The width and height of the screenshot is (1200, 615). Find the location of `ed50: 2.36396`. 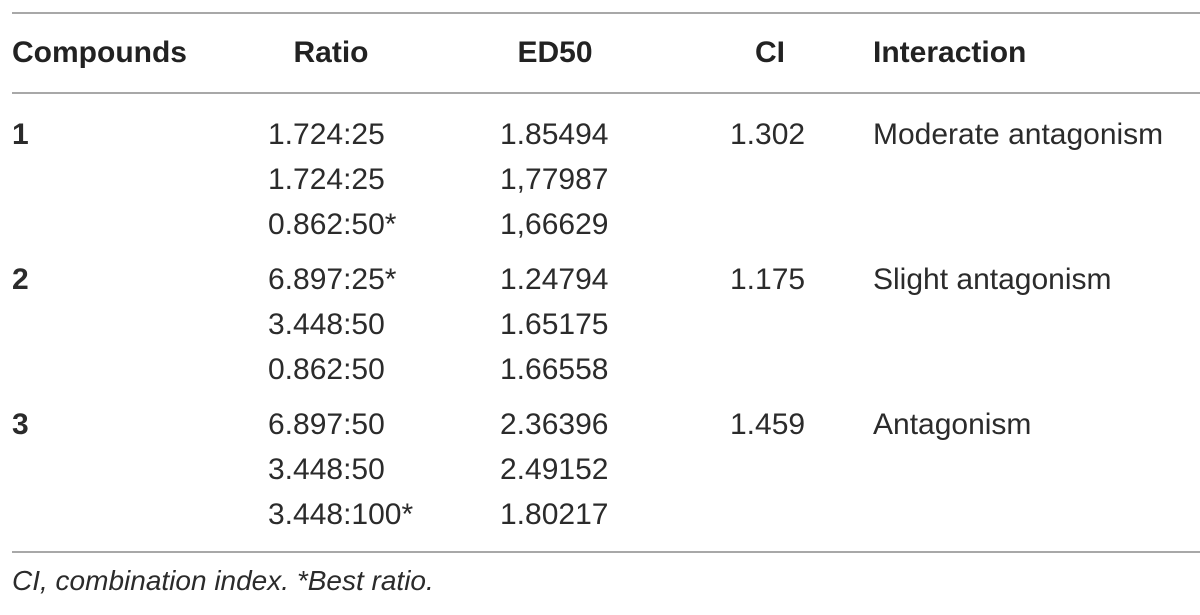

ed50: 2.36396 is located at coordinates (554, 424).